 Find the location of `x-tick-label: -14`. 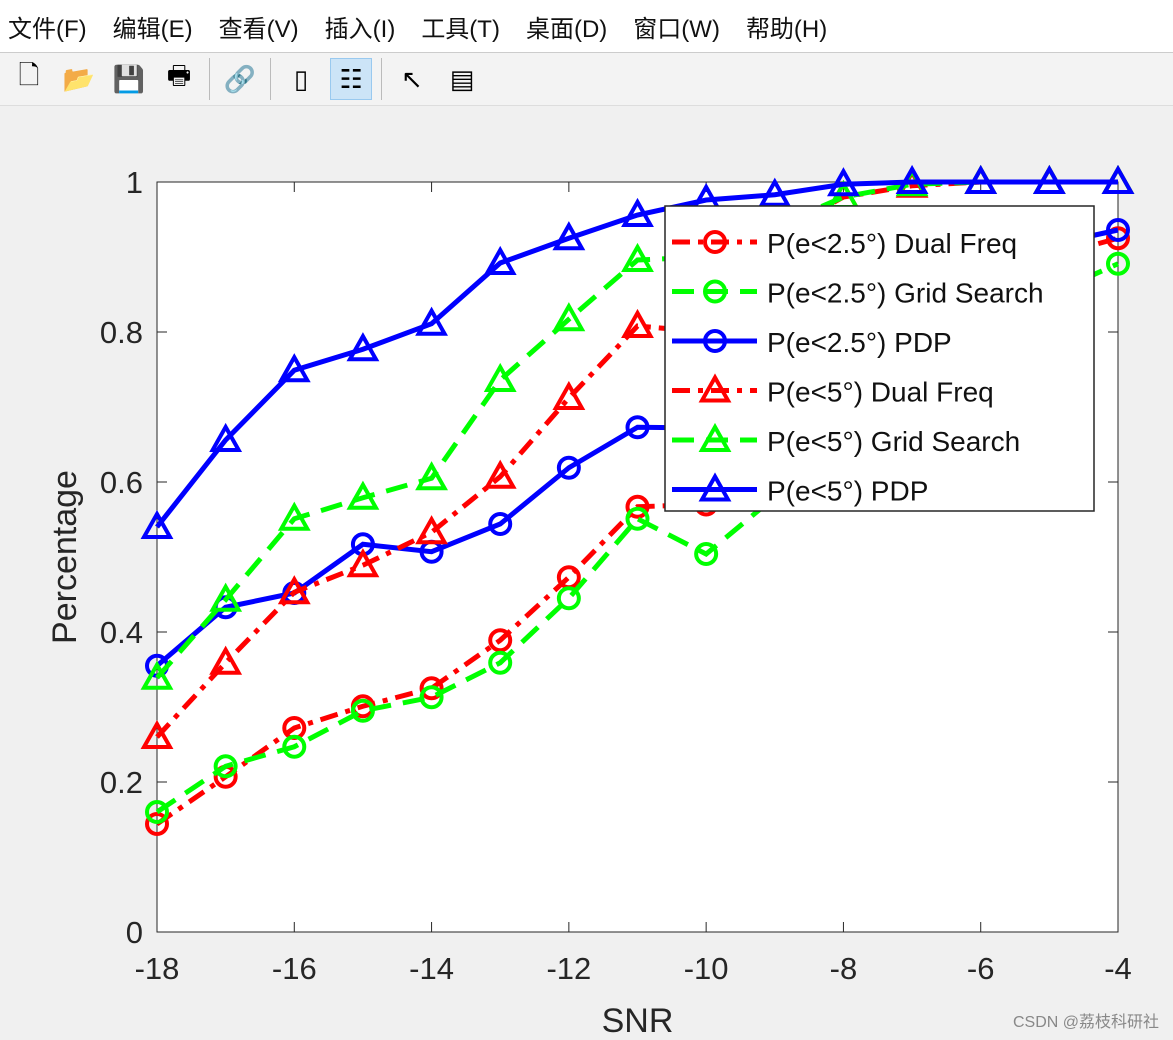

x-tick-label: -14 is located at coordinates (431, 968).